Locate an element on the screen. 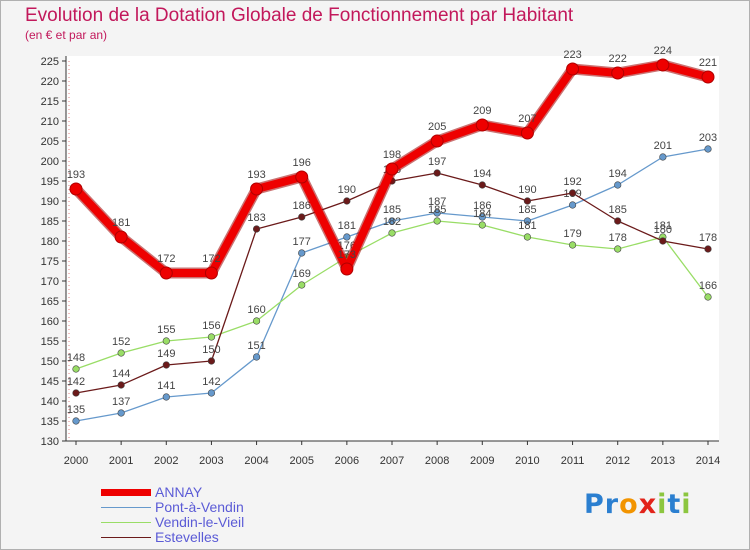  data-label: 177 is located at coordinates (302, 242).